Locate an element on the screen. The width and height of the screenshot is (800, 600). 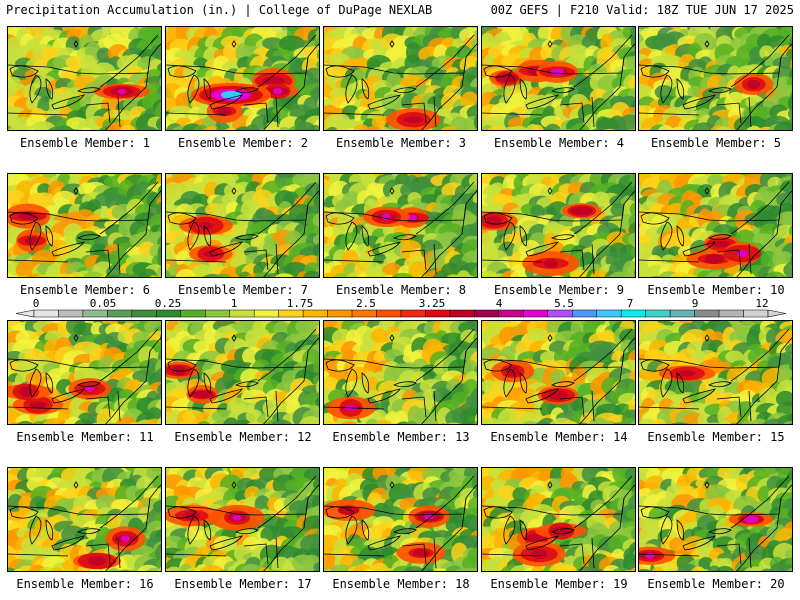
ensemble-member-label: Ensemble Member: 2 is located at coordinates (243, 143).